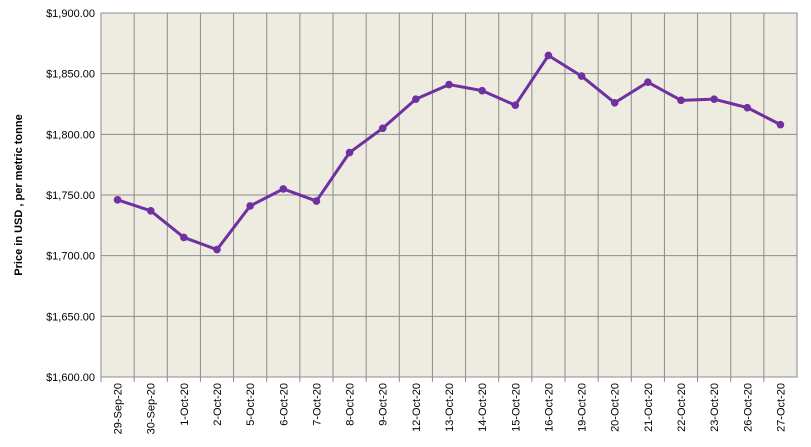  What do you see at coordinates (781, 407) in the screenshot?
I see `x-tick-label: 27-Oct-20` at bounding box center [781, 407].